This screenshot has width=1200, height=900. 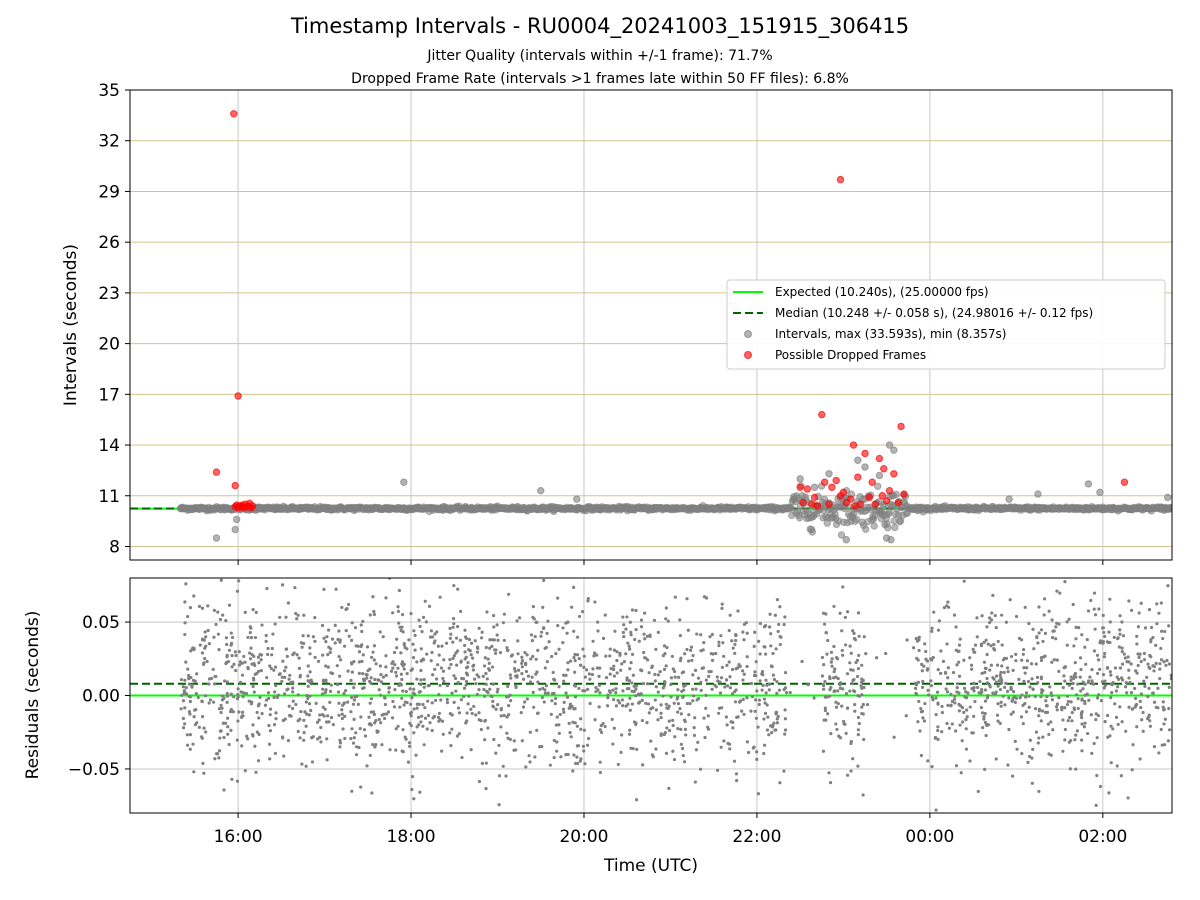 I want to click on intervals-y-tick-label: 17, so click(x=109, y=395).